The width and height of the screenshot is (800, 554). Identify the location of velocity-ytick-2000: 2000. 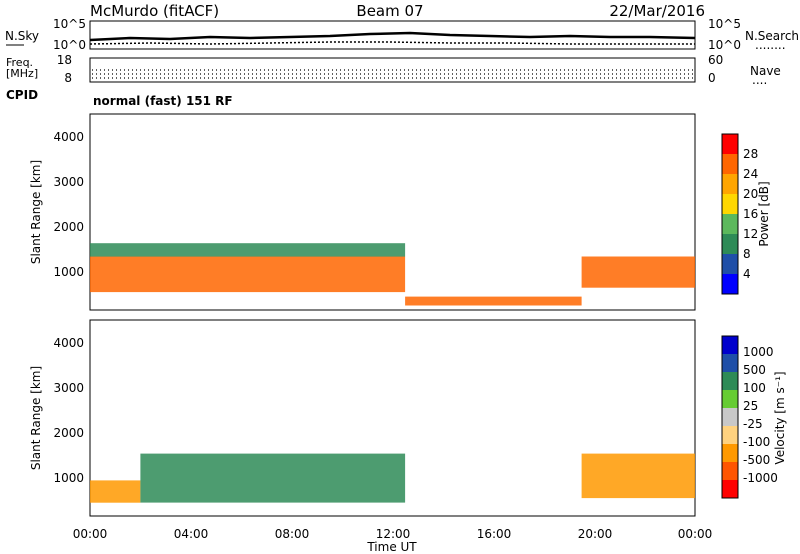
(68, 433).